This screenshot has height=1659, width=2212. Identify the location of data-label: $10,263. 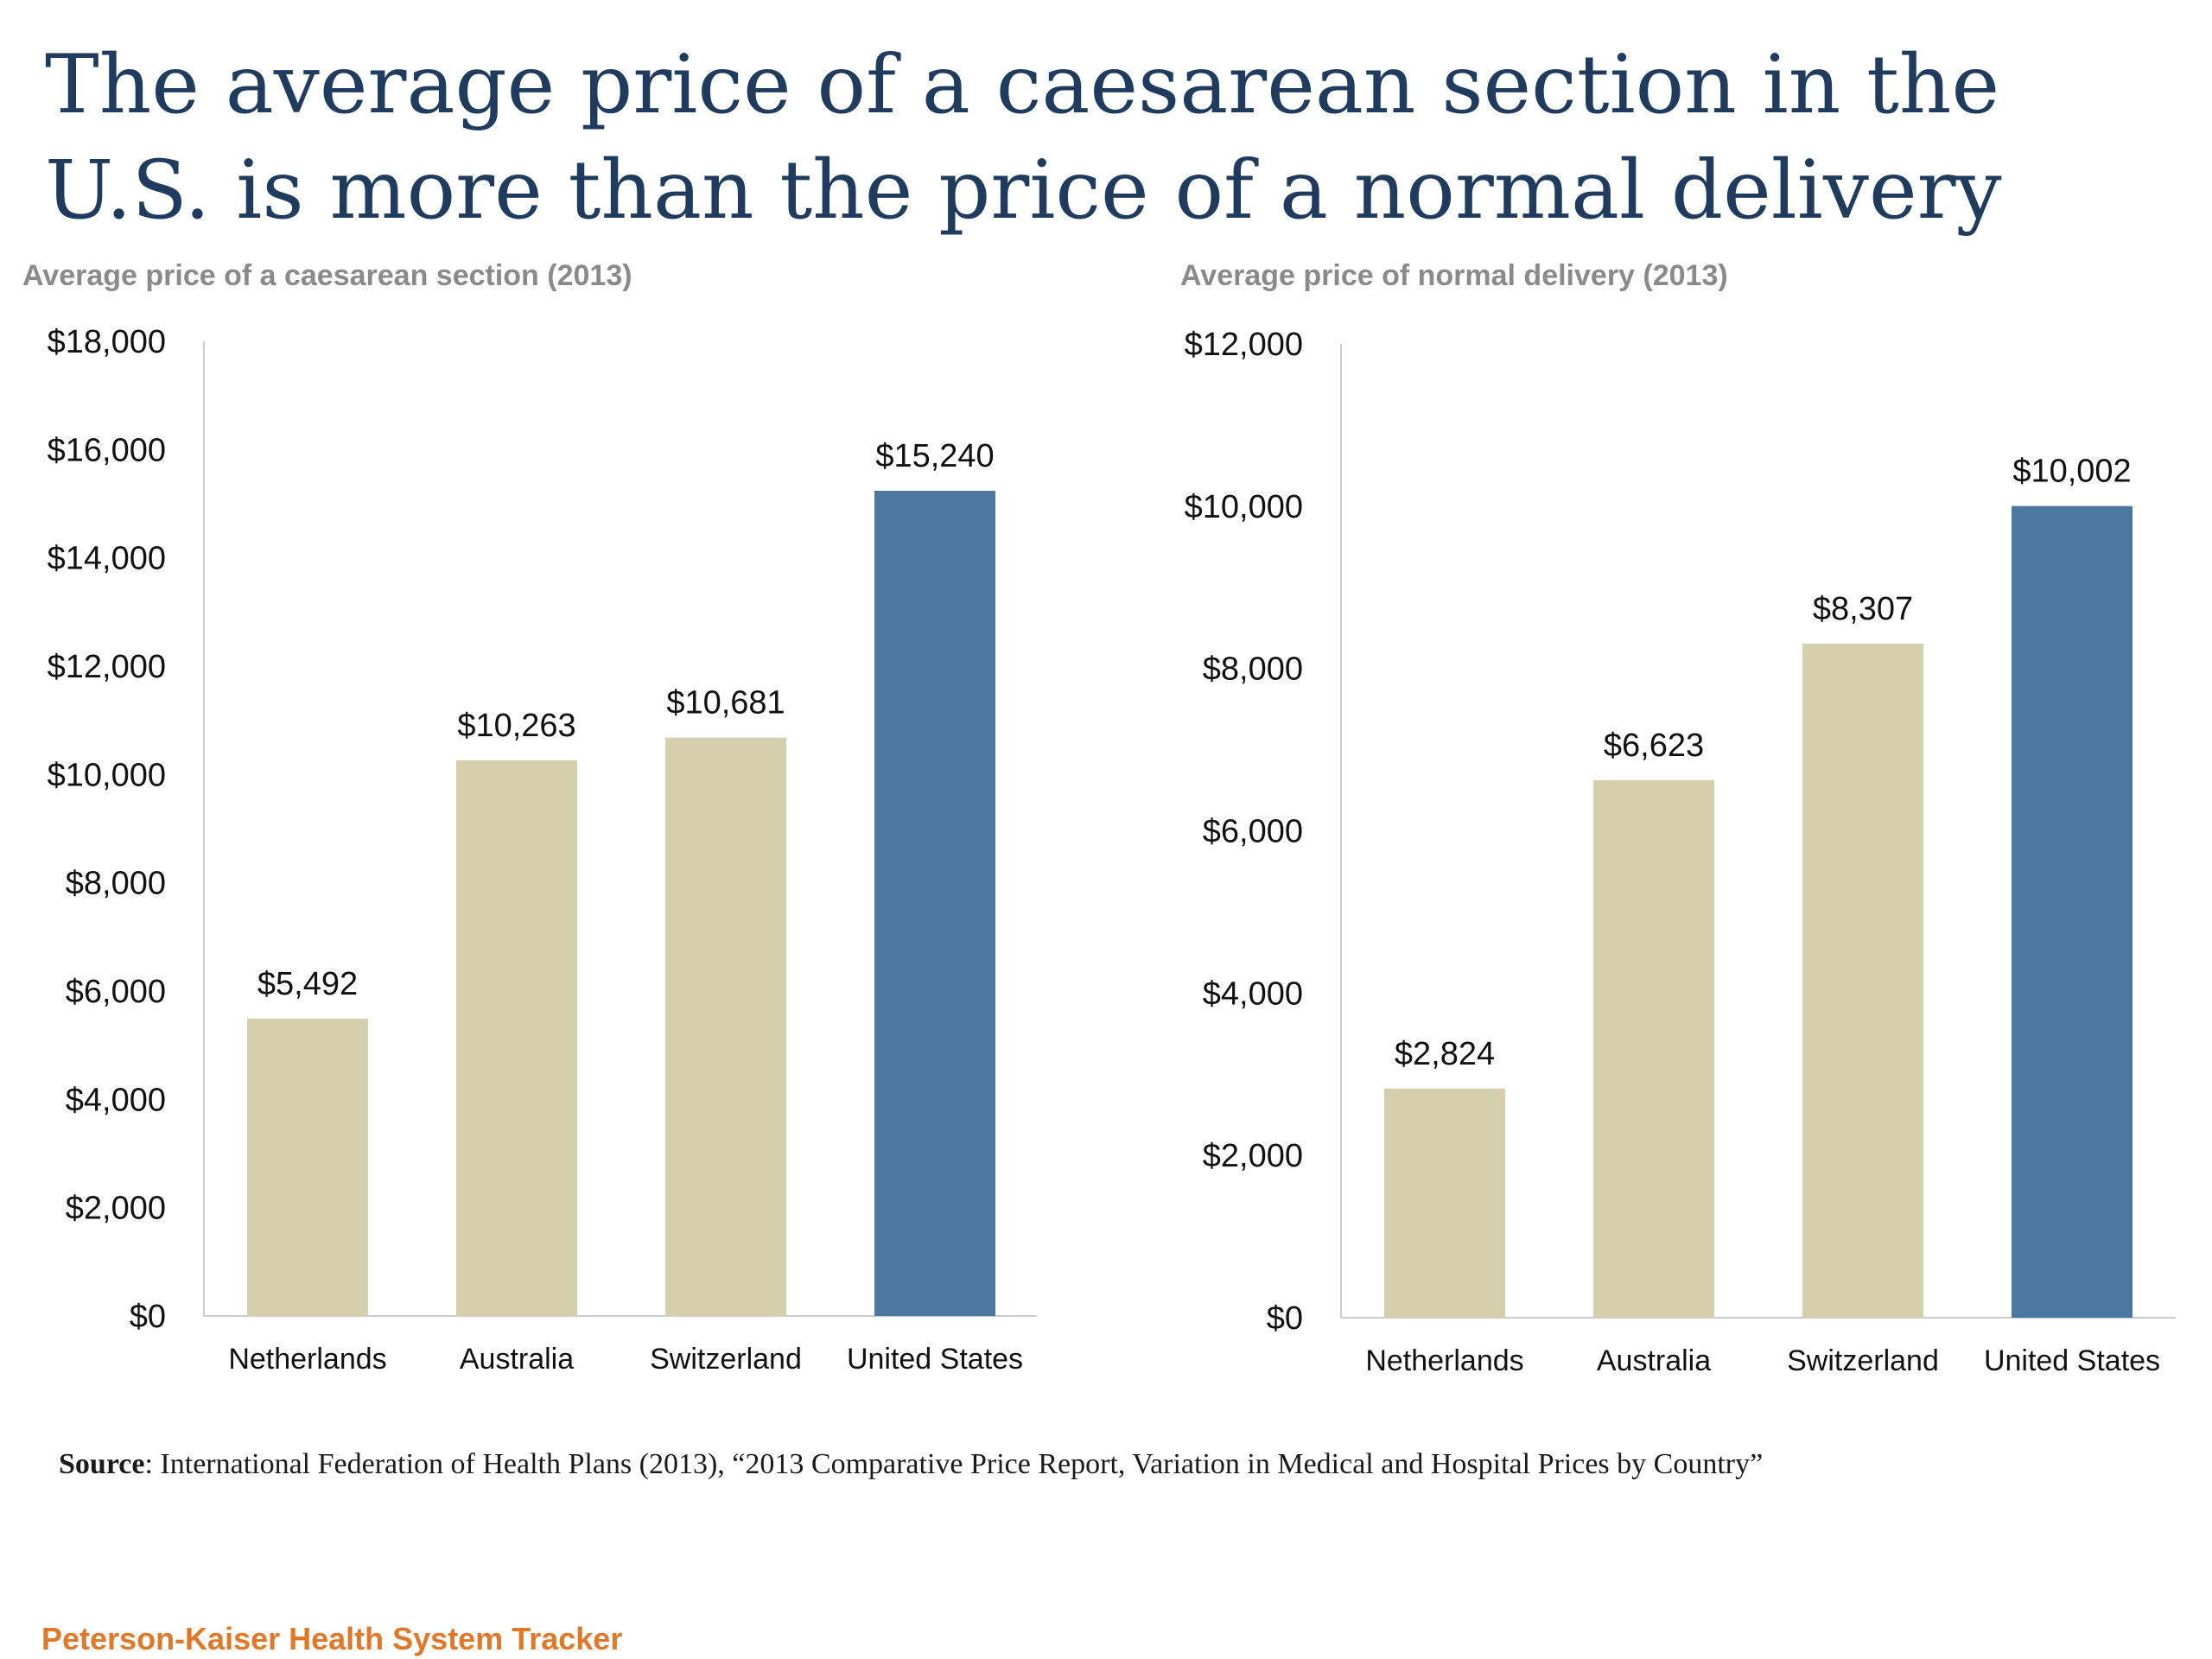
(516, 726).